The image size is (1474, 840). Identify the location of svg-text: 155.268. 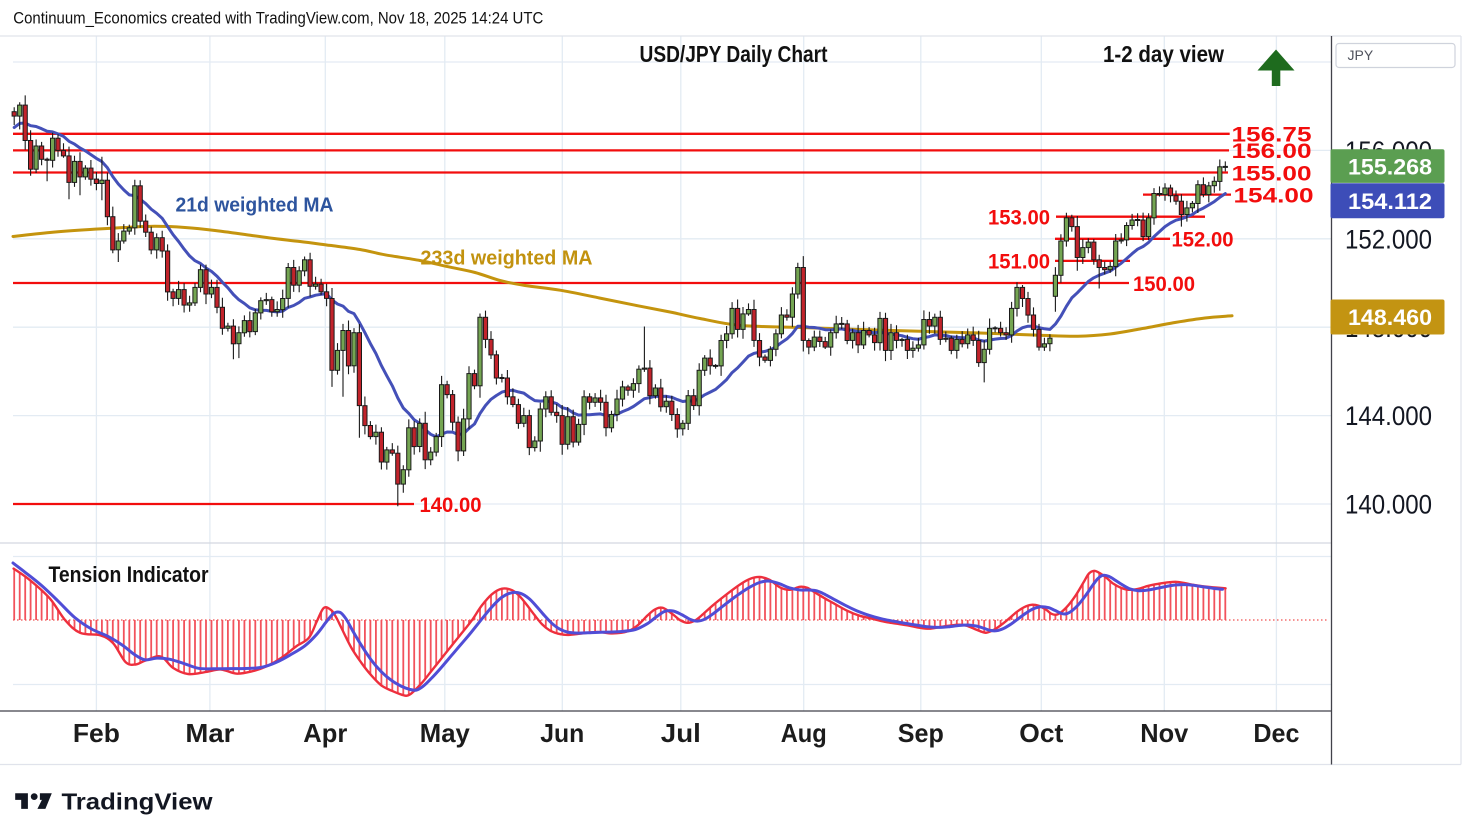
(1390, 166).